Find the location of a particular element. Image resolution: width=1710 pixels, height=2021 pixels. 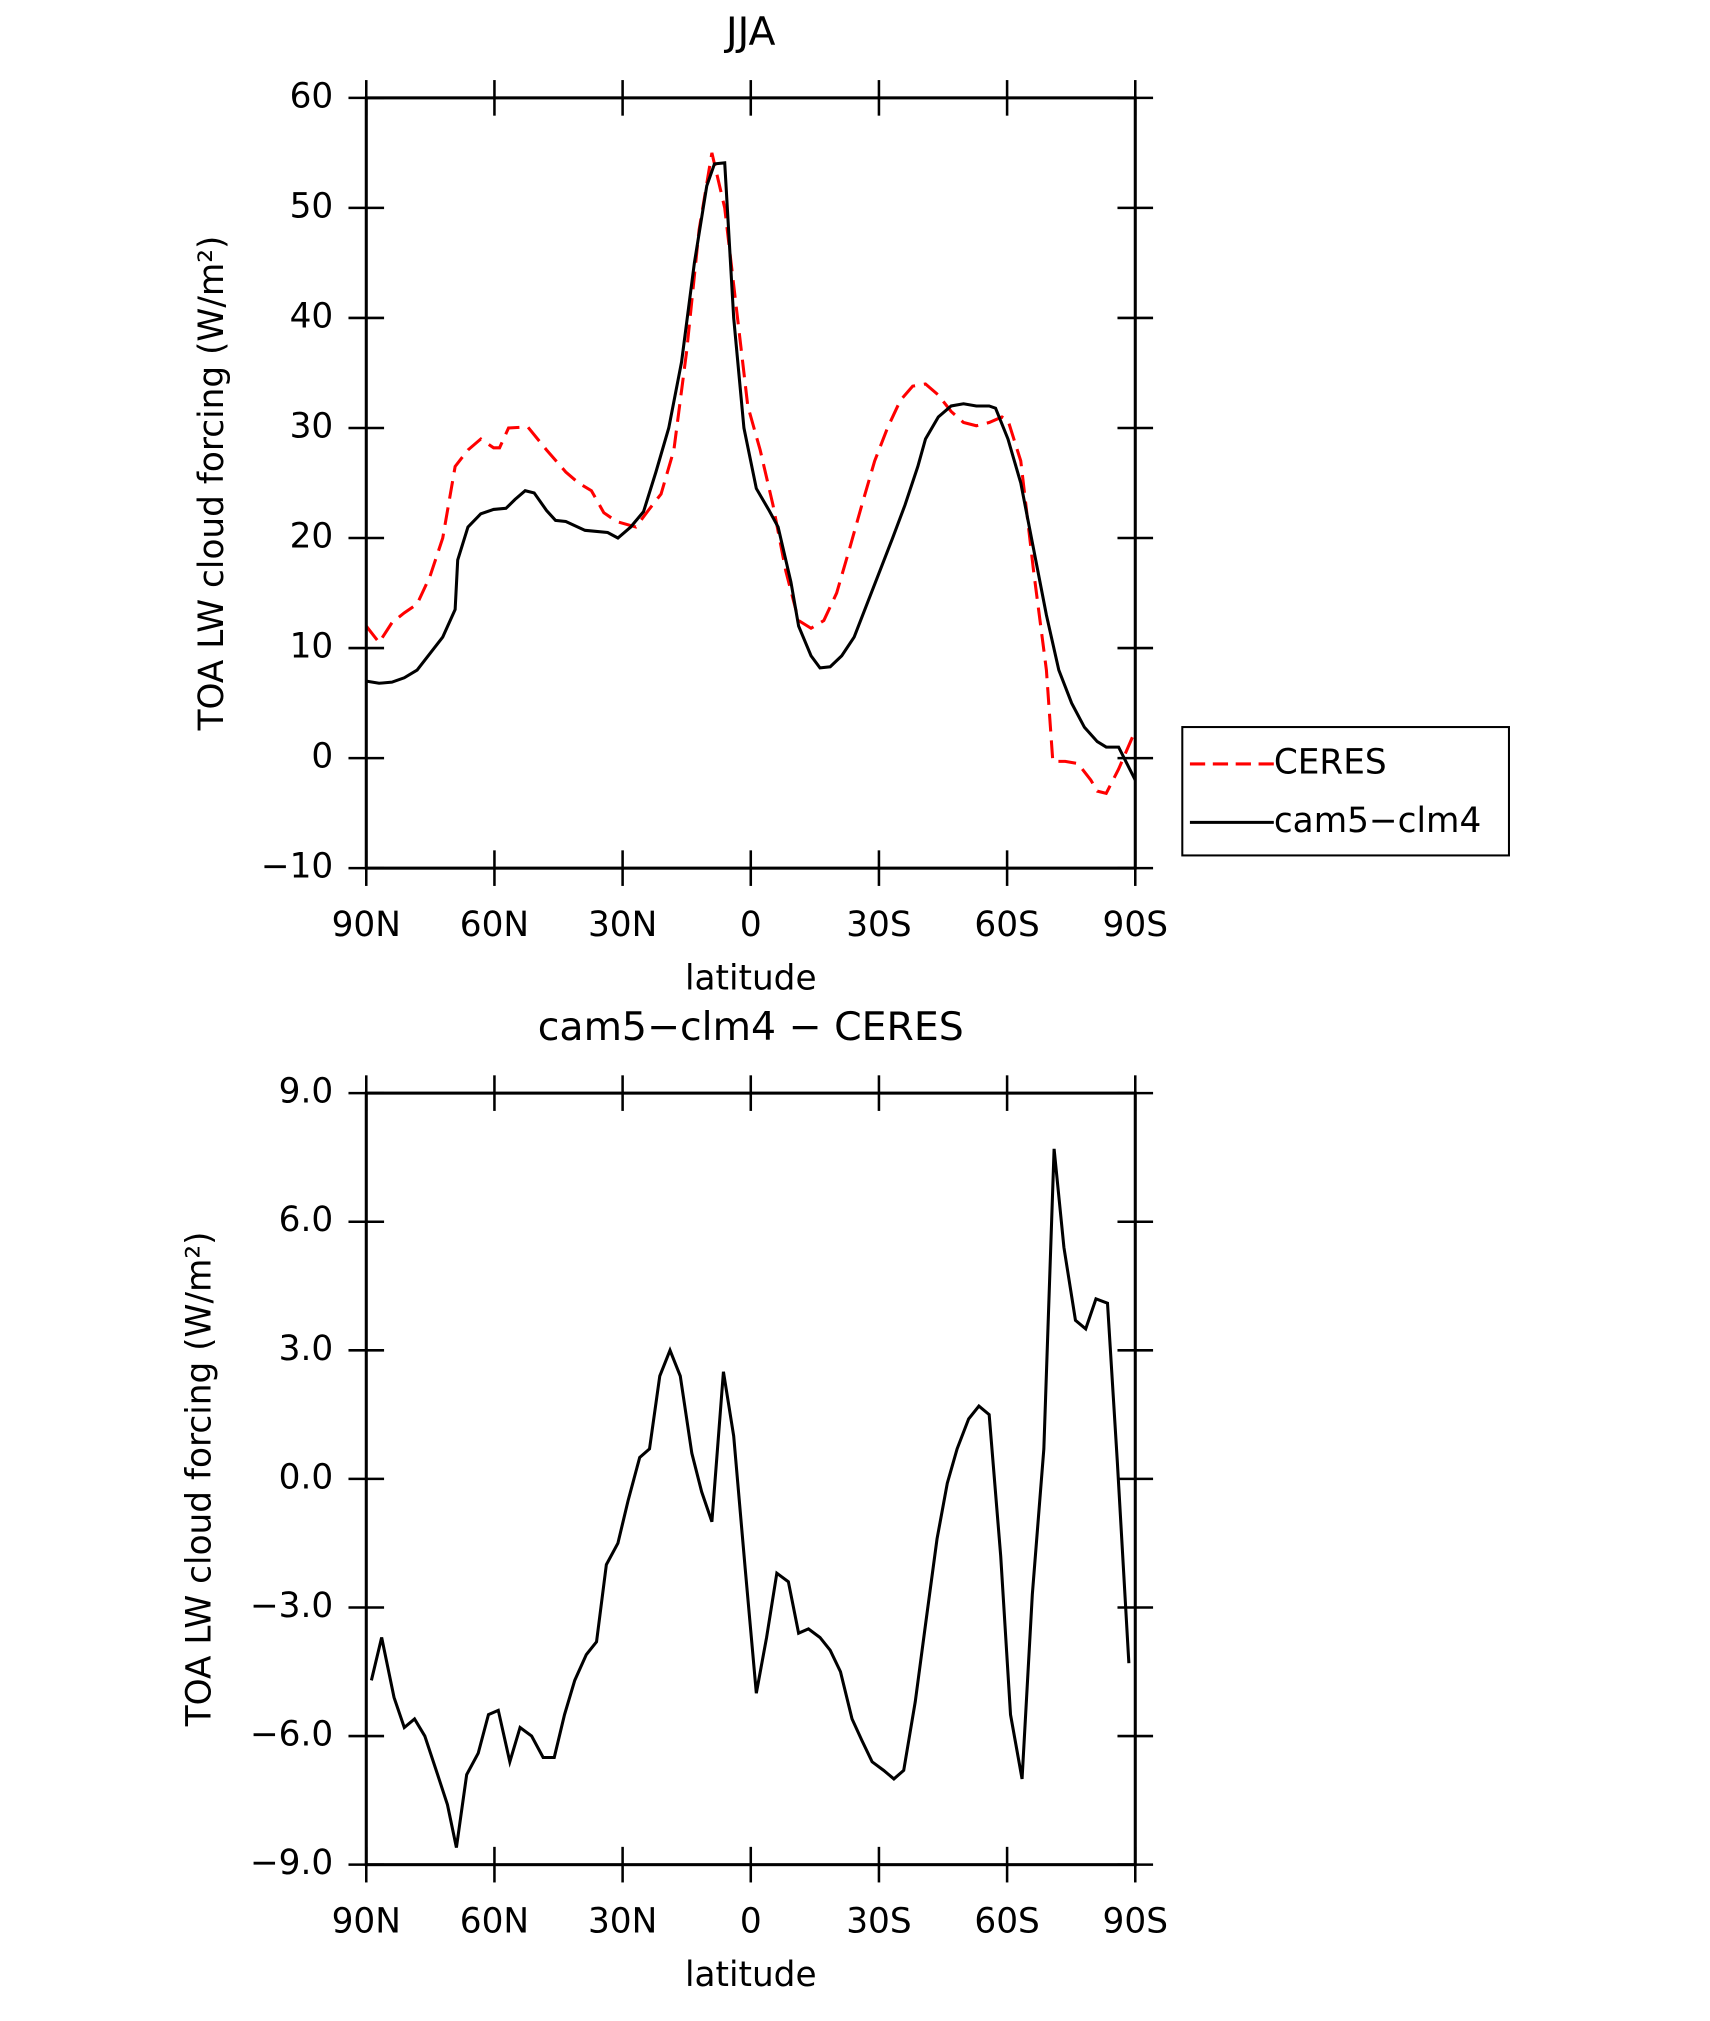

y-tick-label: 3.0 is located at coordinates (306, 1349).